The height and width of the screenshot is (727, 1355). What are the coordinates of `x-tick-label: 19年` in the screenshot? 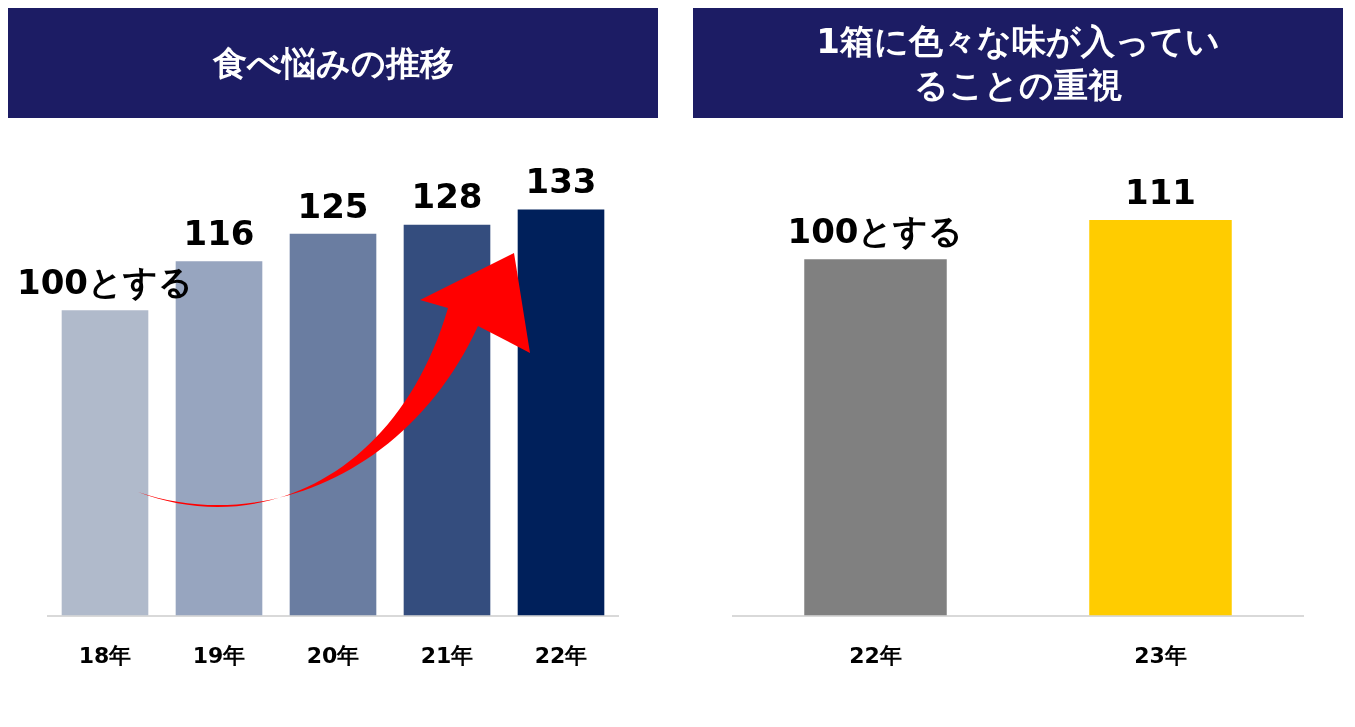 It's located at (219, 655).